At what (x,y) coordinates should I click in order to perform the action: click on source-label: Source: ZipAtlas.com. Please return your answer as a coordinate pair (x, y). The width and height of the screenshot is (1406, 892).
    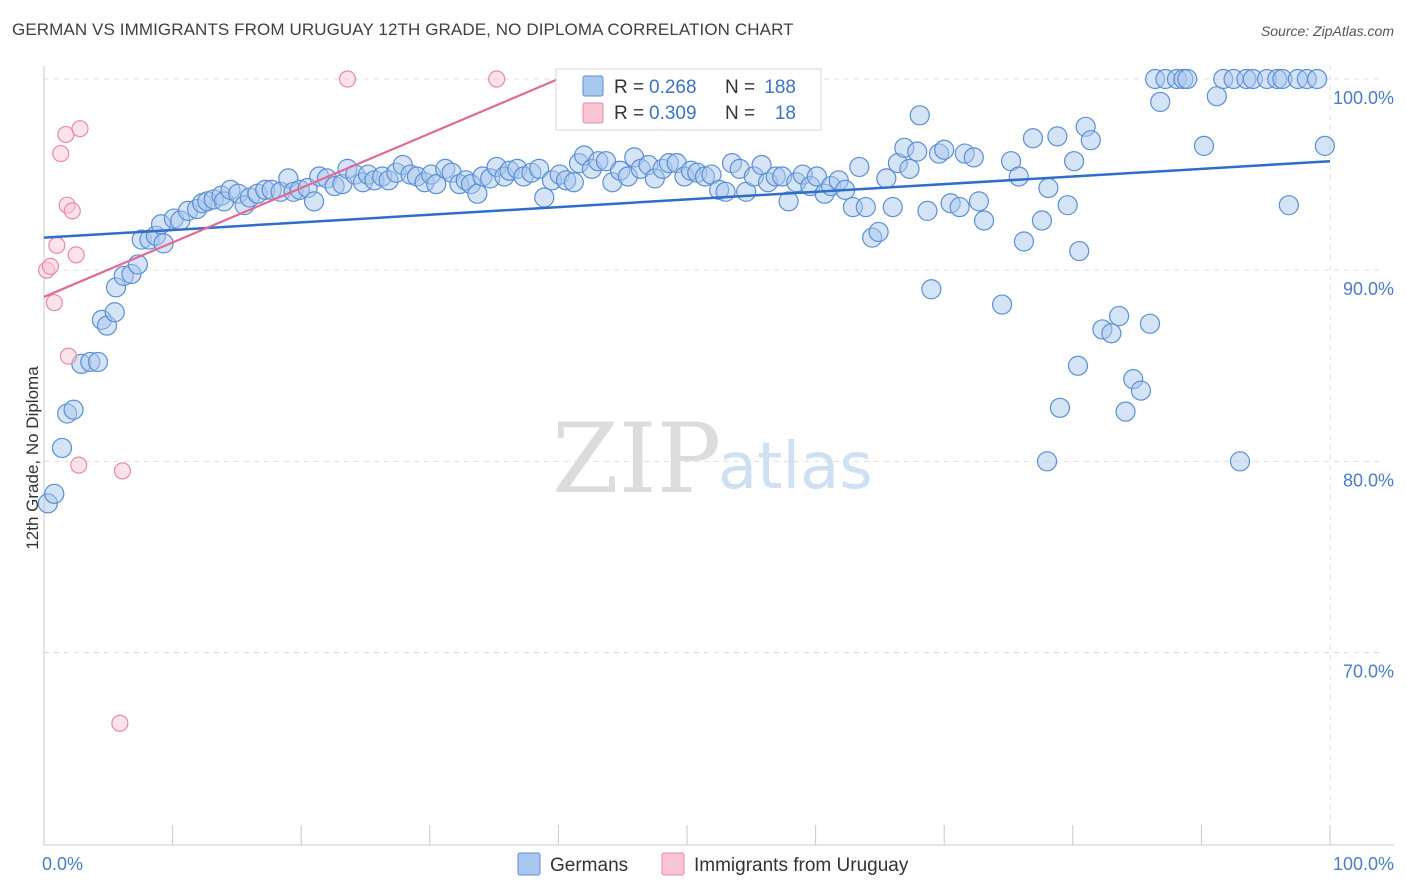
    Looking at the image, I should click on (1327, 31).